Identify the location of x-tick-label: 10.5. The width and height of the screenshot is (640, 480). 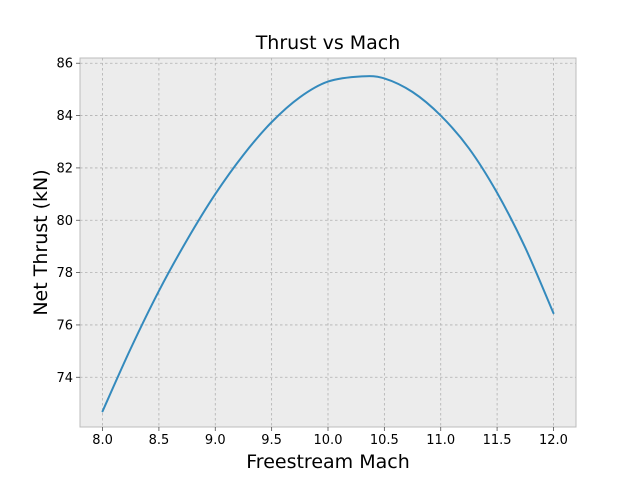
(384, 440).